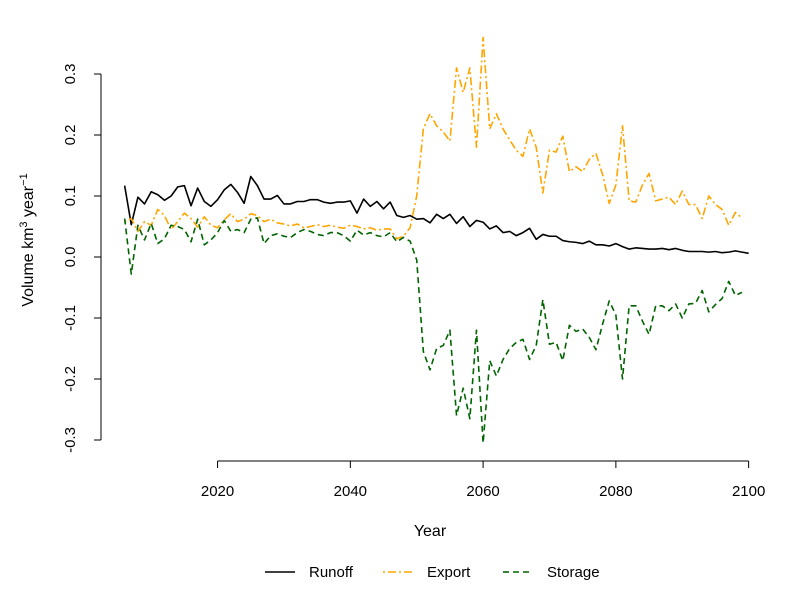  What do you see at coordinates (573, 572) in the screenshot?
I see `legend-label-storage: Storage` at bounding box center [573, 572].